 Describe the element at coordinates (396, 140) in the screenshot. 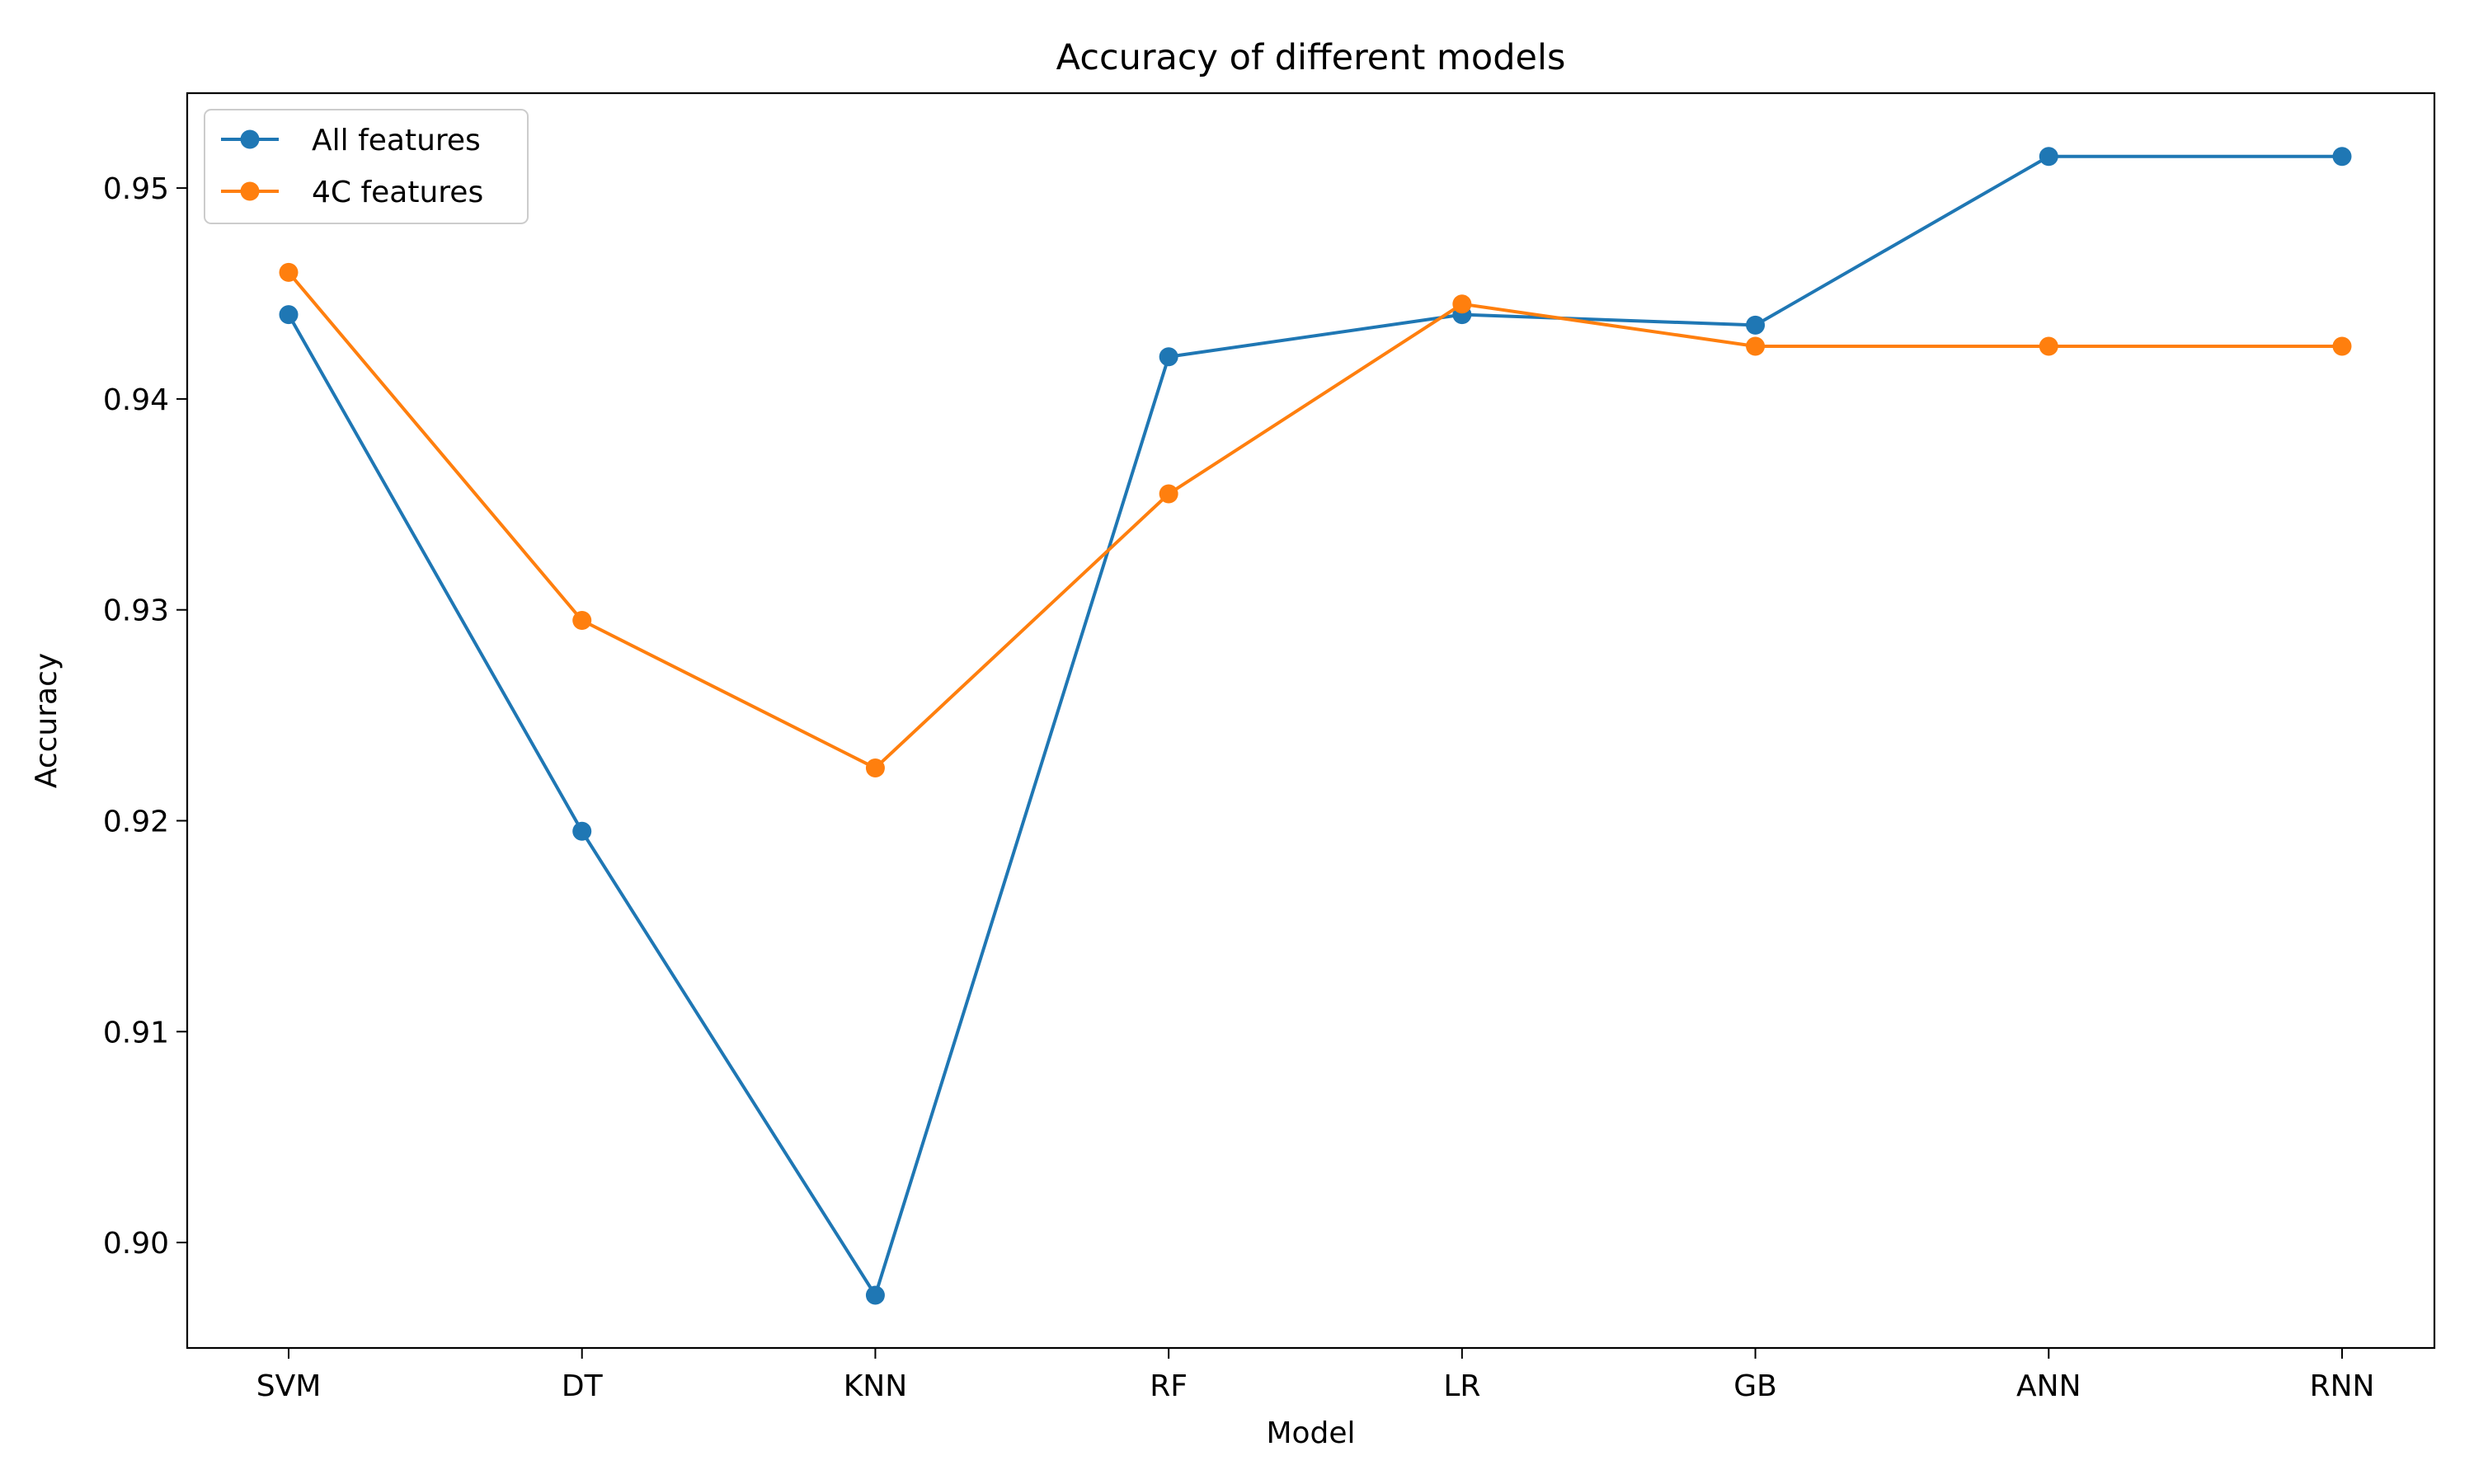

I see `legend-label: All features` at that location.